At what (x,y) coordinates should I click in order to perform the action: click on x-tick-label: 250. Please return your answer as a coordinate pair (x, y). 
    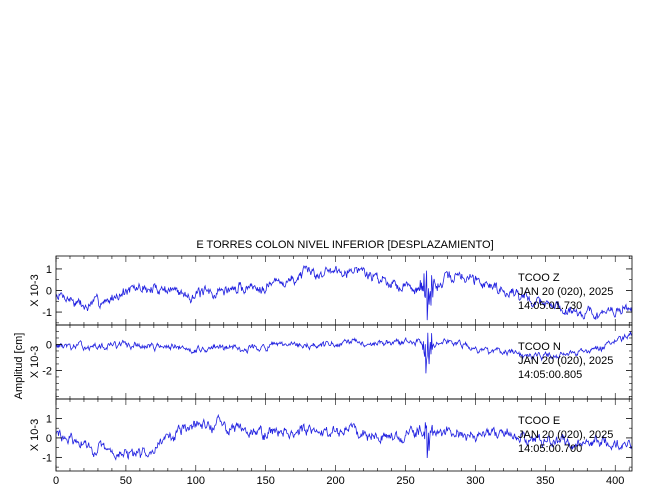
    Looking at the image, I should click on (405, 481).